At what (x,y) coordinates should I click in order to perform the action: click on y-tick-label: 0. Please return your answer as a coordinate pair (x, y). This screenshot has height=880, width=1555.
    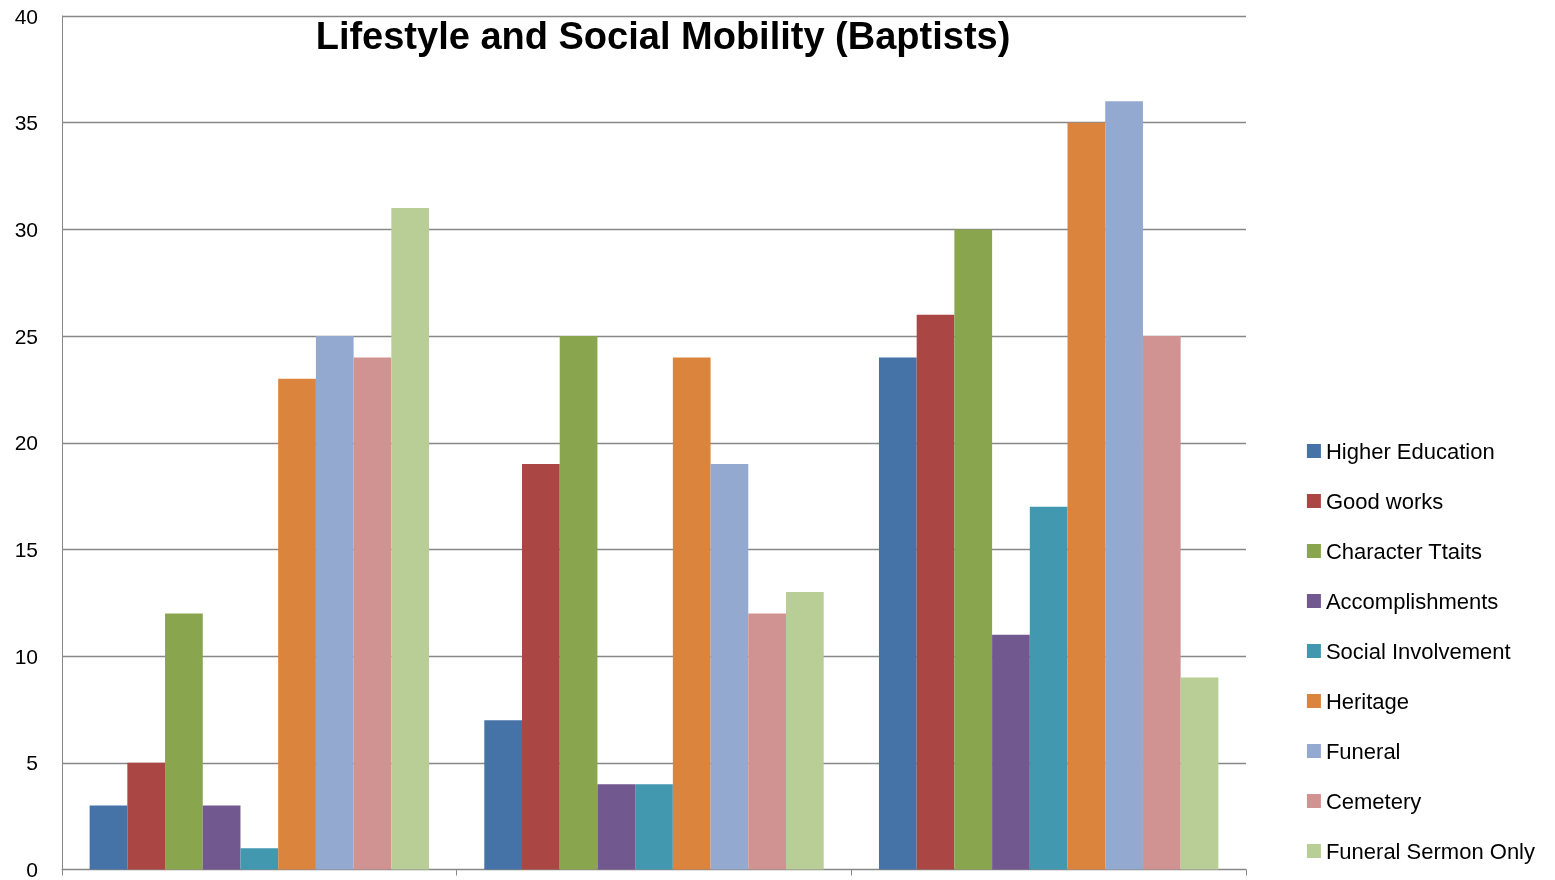
    Looking at the image, I should click on (32, 869).